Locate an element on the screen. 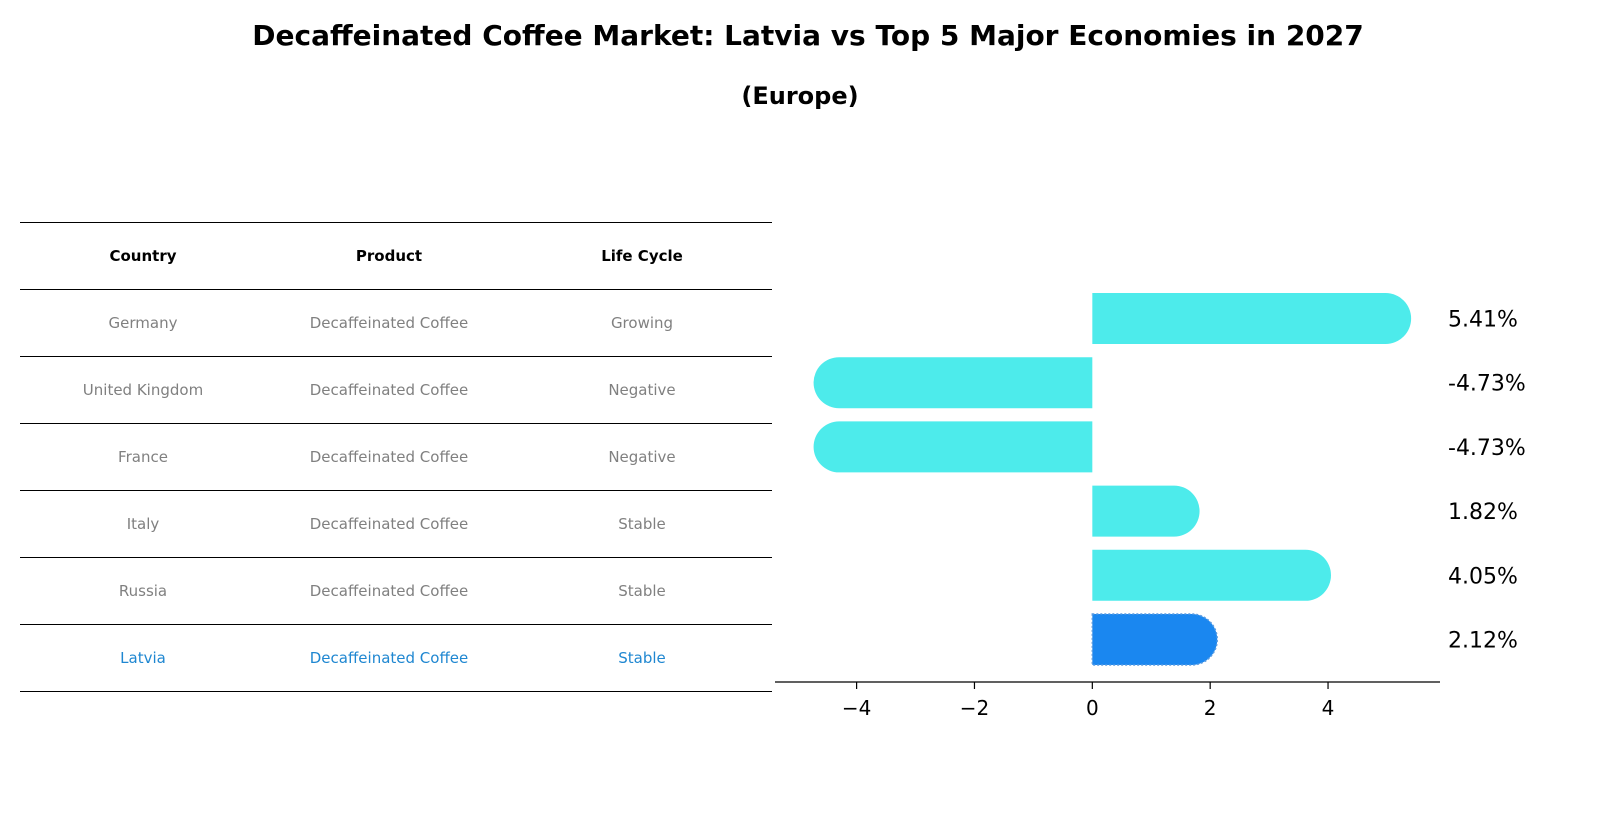  table-header-row: Country Product Life Cycle is located at coordinates (396, 256).